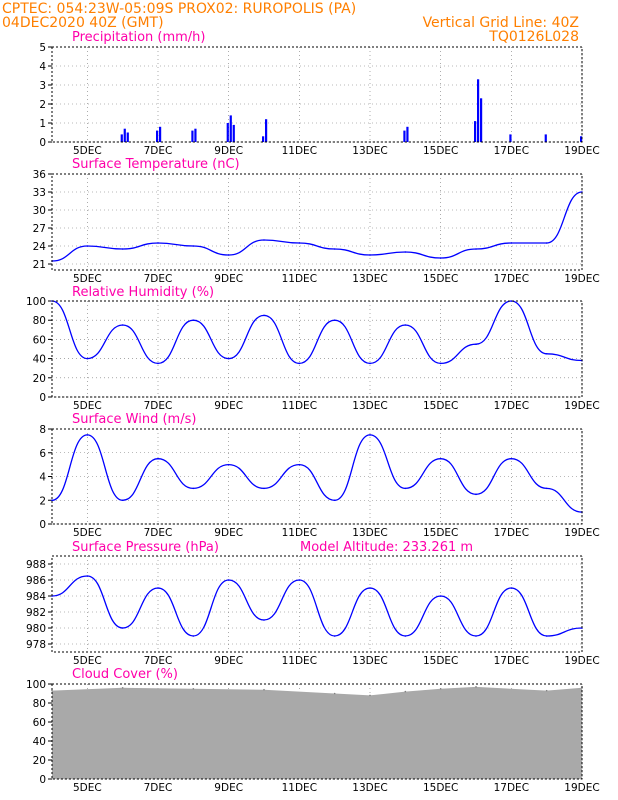 Image resolution: width=618 pixels, height=800 pixels. Describe the element at coordinates (39, 229) in the screenshot. I see `temp-ytick-label: 27` at that location.